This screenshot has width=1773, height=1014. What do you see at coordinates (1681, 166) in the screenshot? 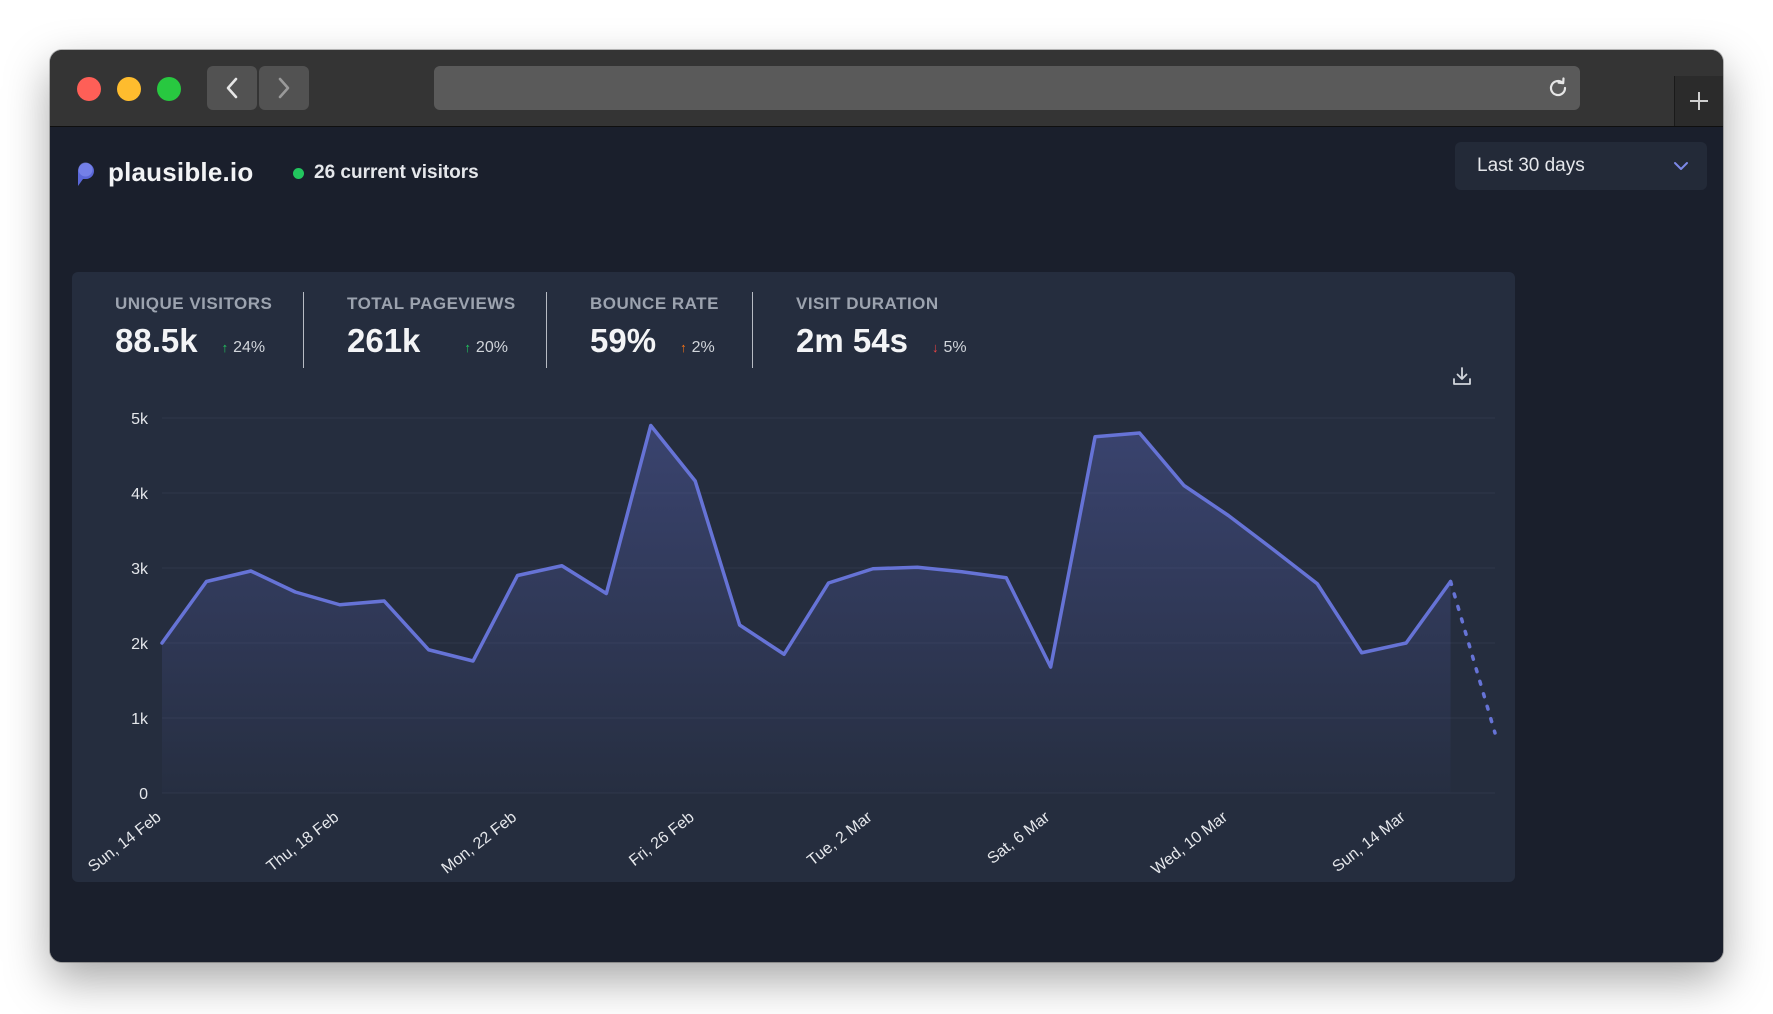
I see `chevron-down-icon` at bounding box center [1681, 166].